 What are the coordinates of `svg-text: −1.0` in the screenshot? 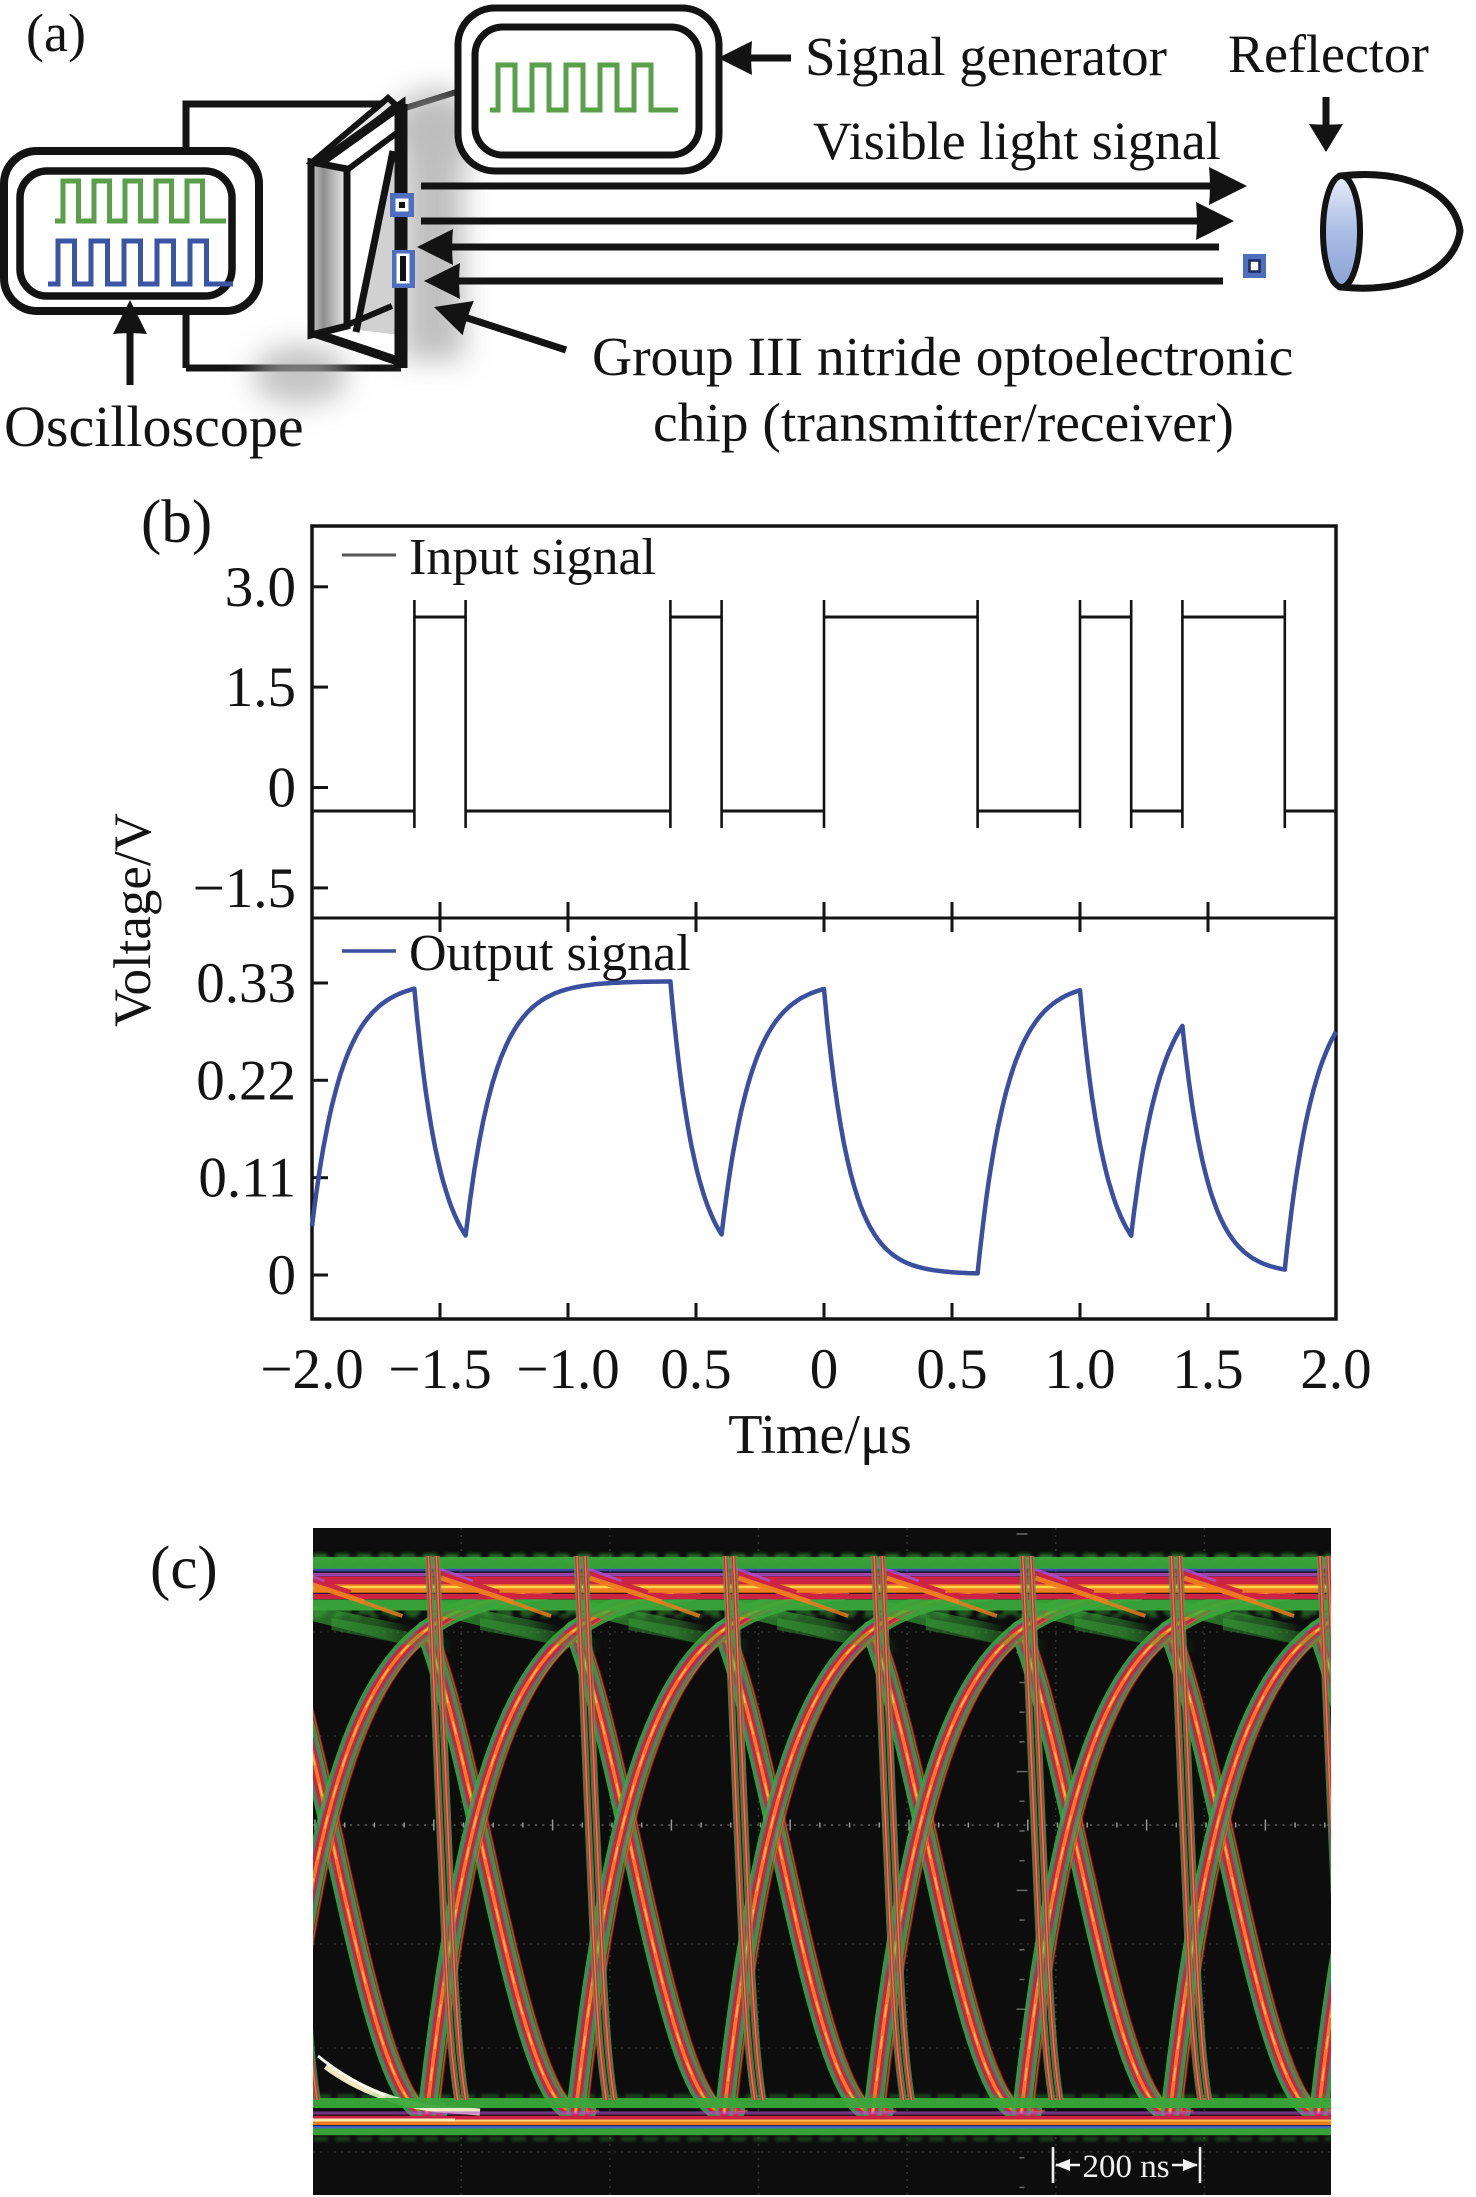 It's located at (567, 1369).